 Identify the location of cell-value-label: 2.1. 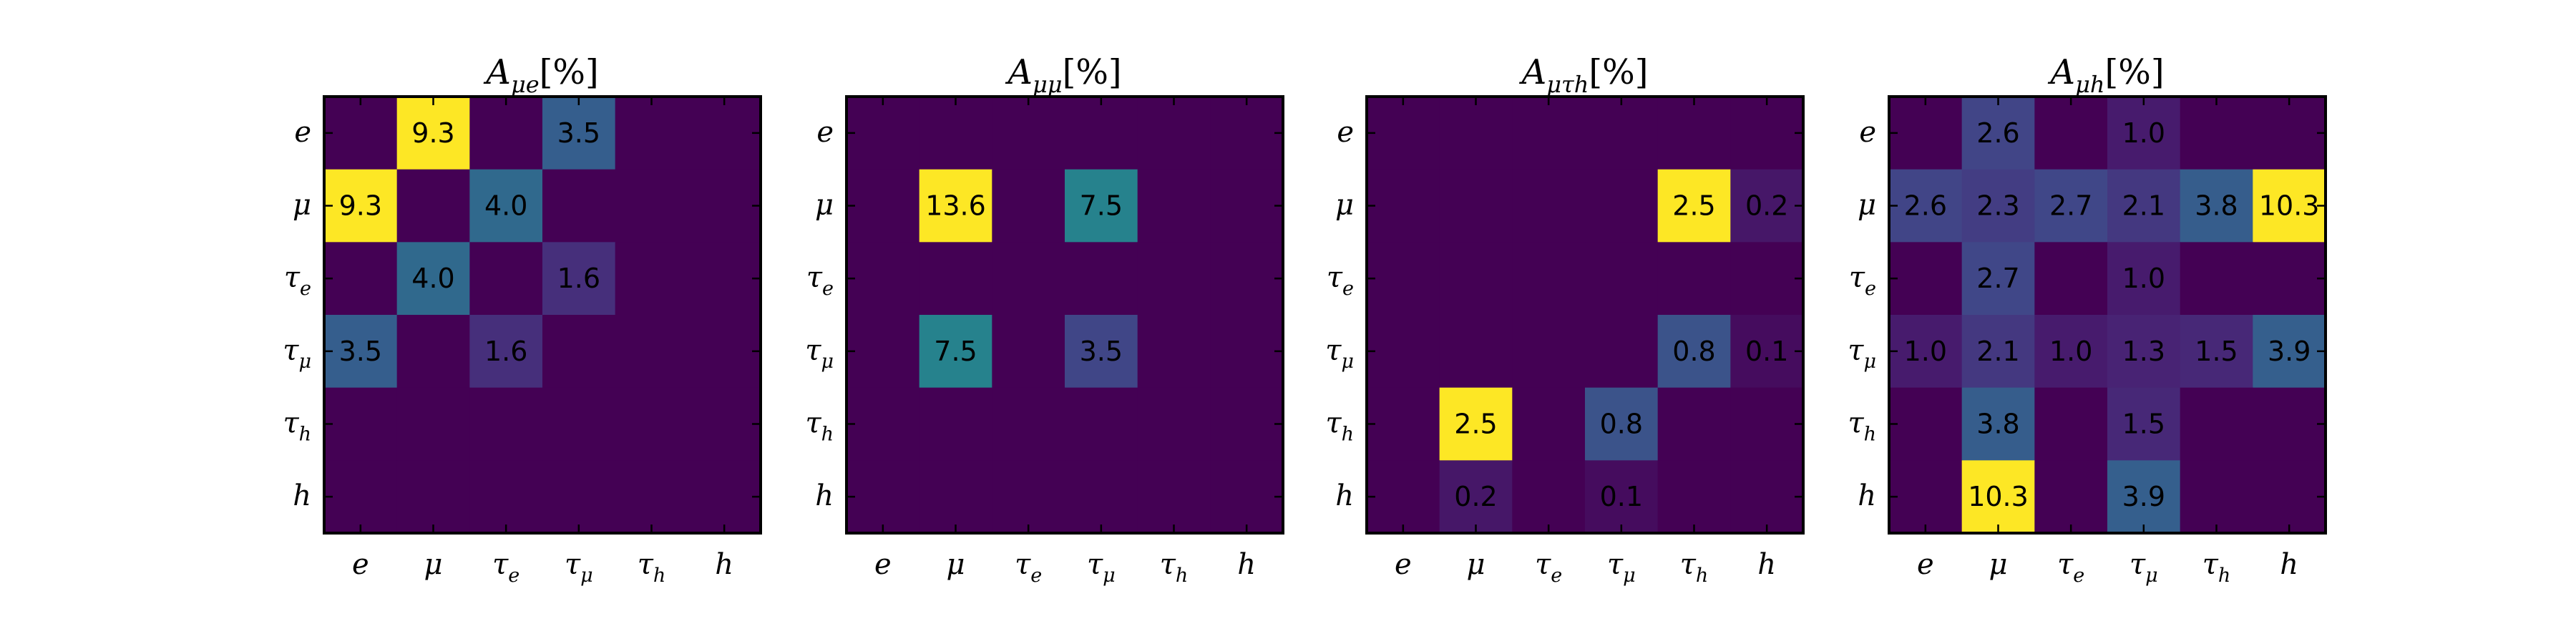
(2143, 206).